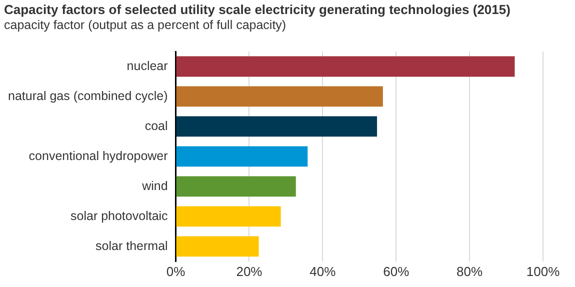  I want to click on x-tick-label: 80%, so click(470, 271).